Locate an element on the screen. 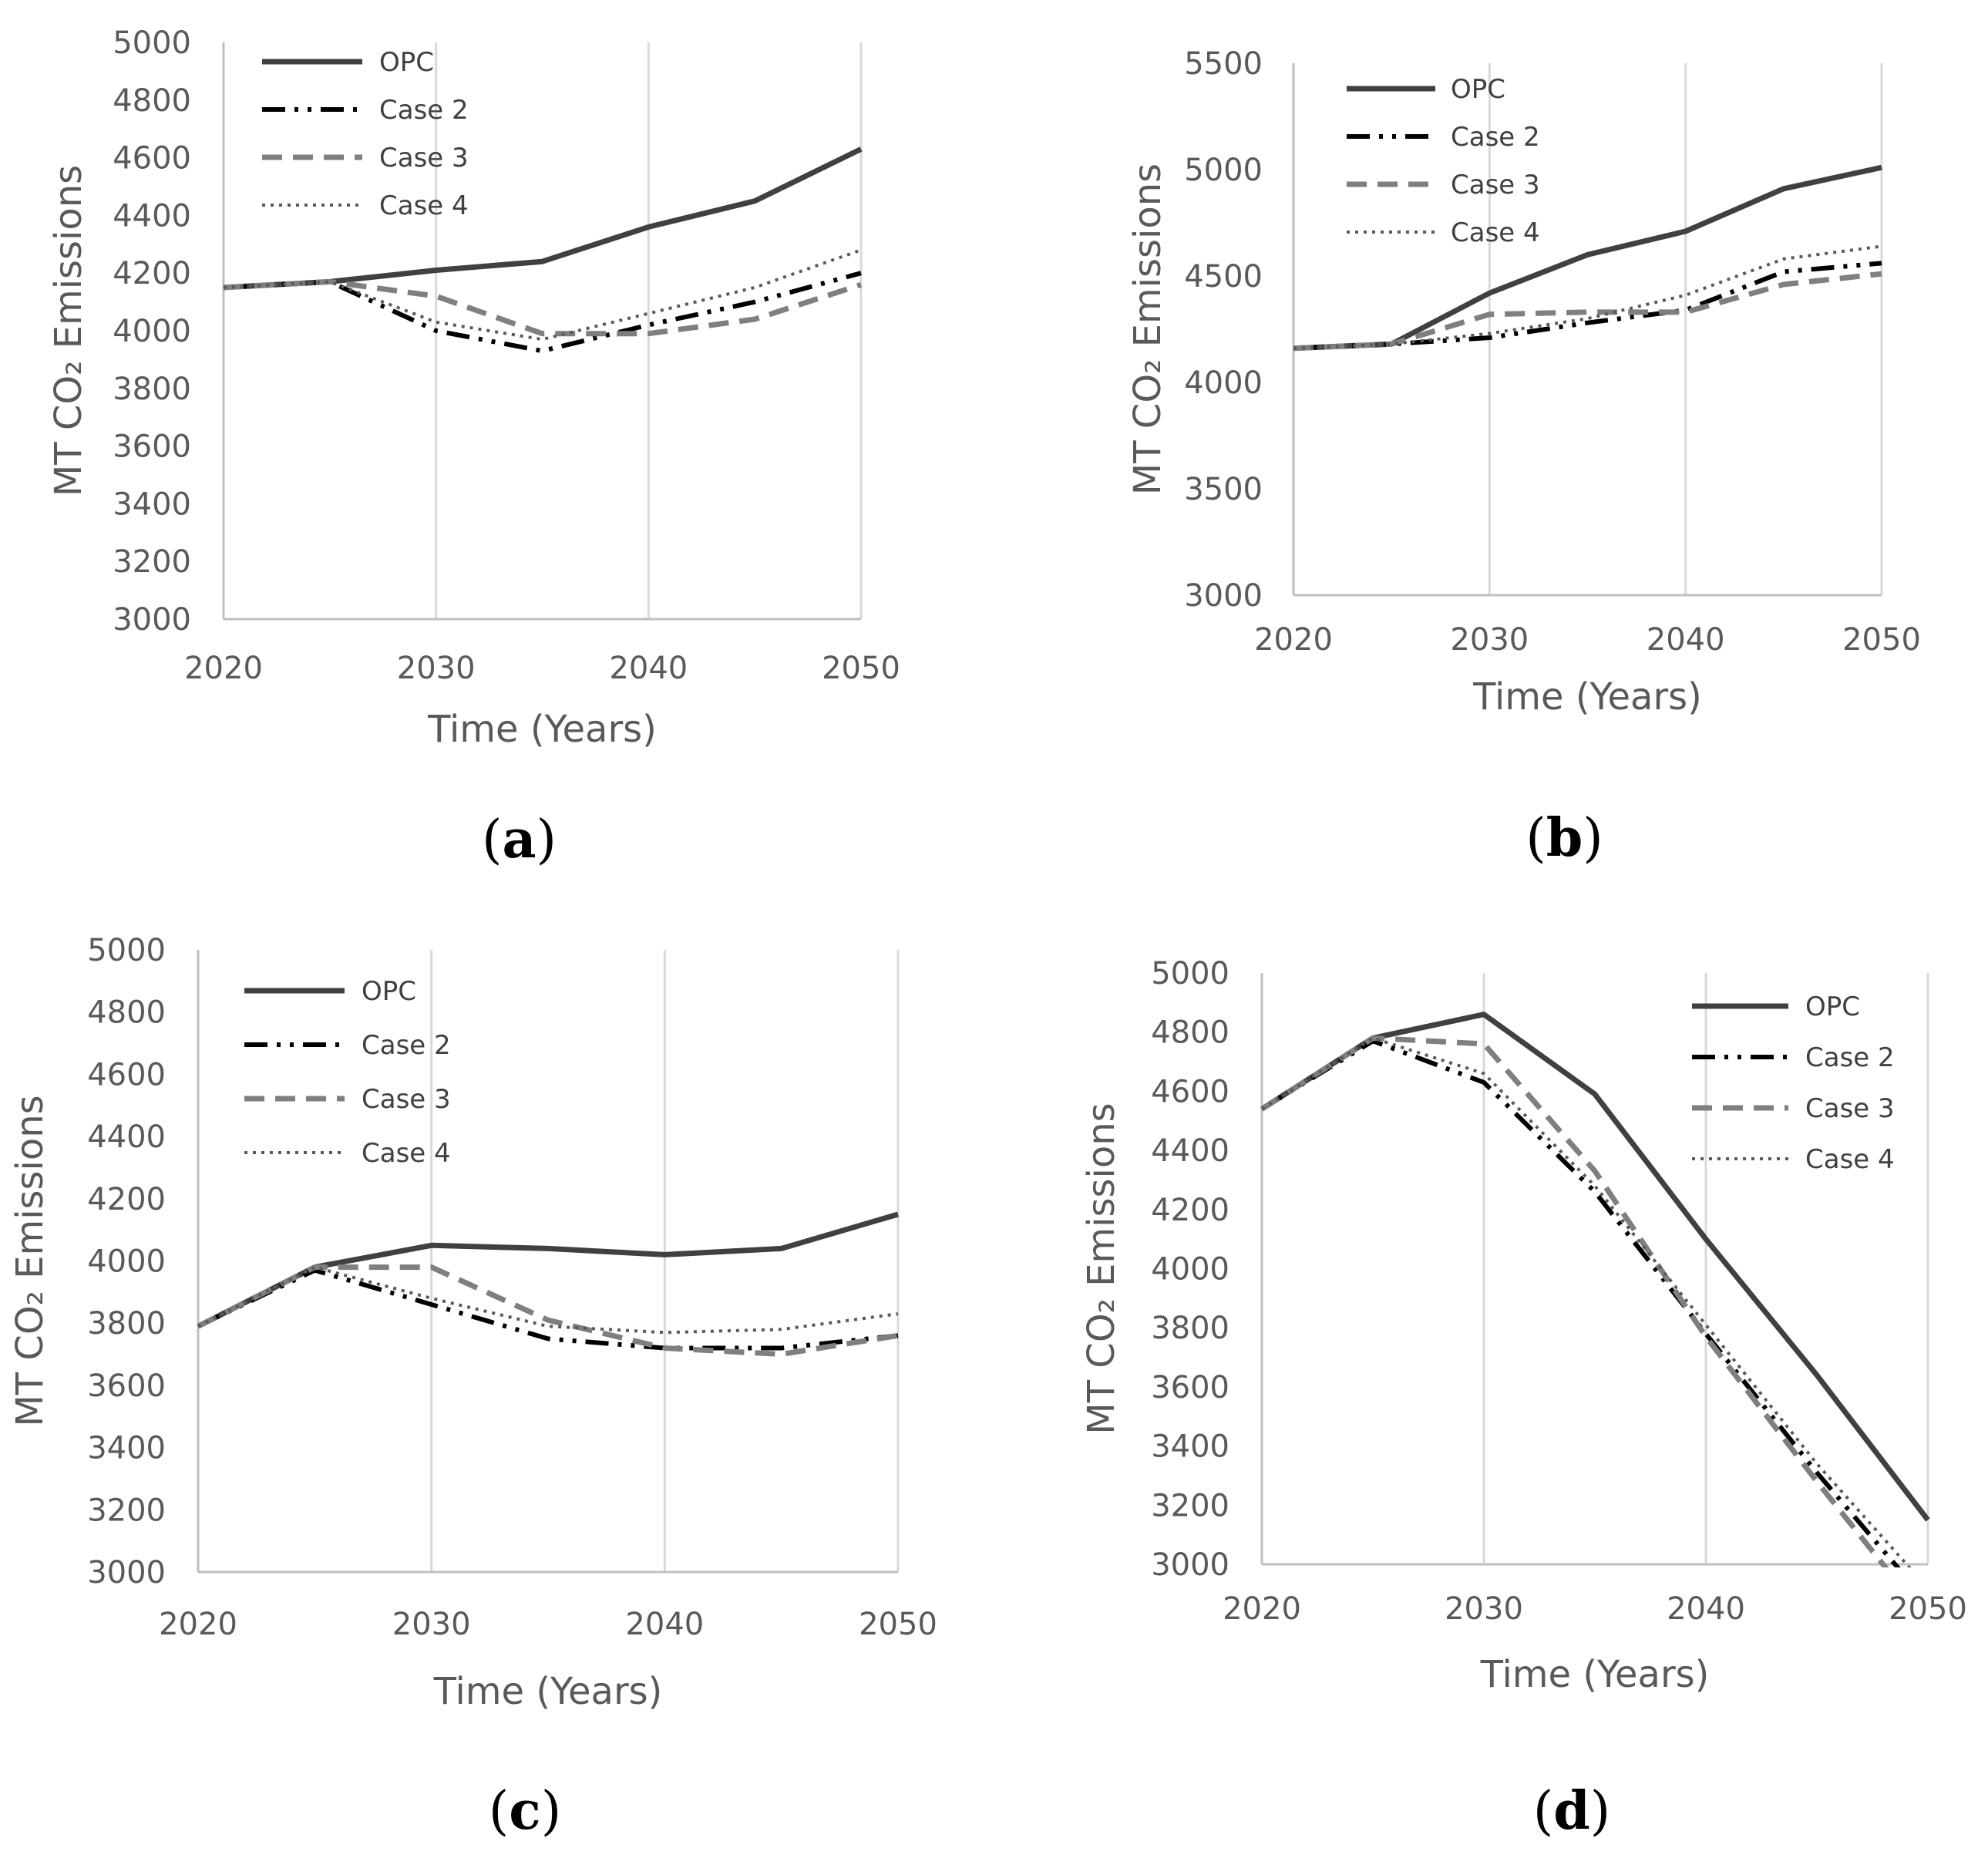  panel-letter: a is located at coordinates (519, 840).